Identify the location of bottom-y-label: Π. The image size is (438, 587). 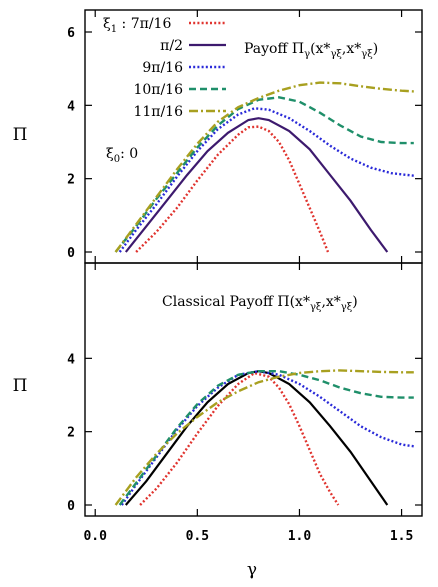
(20, 386).